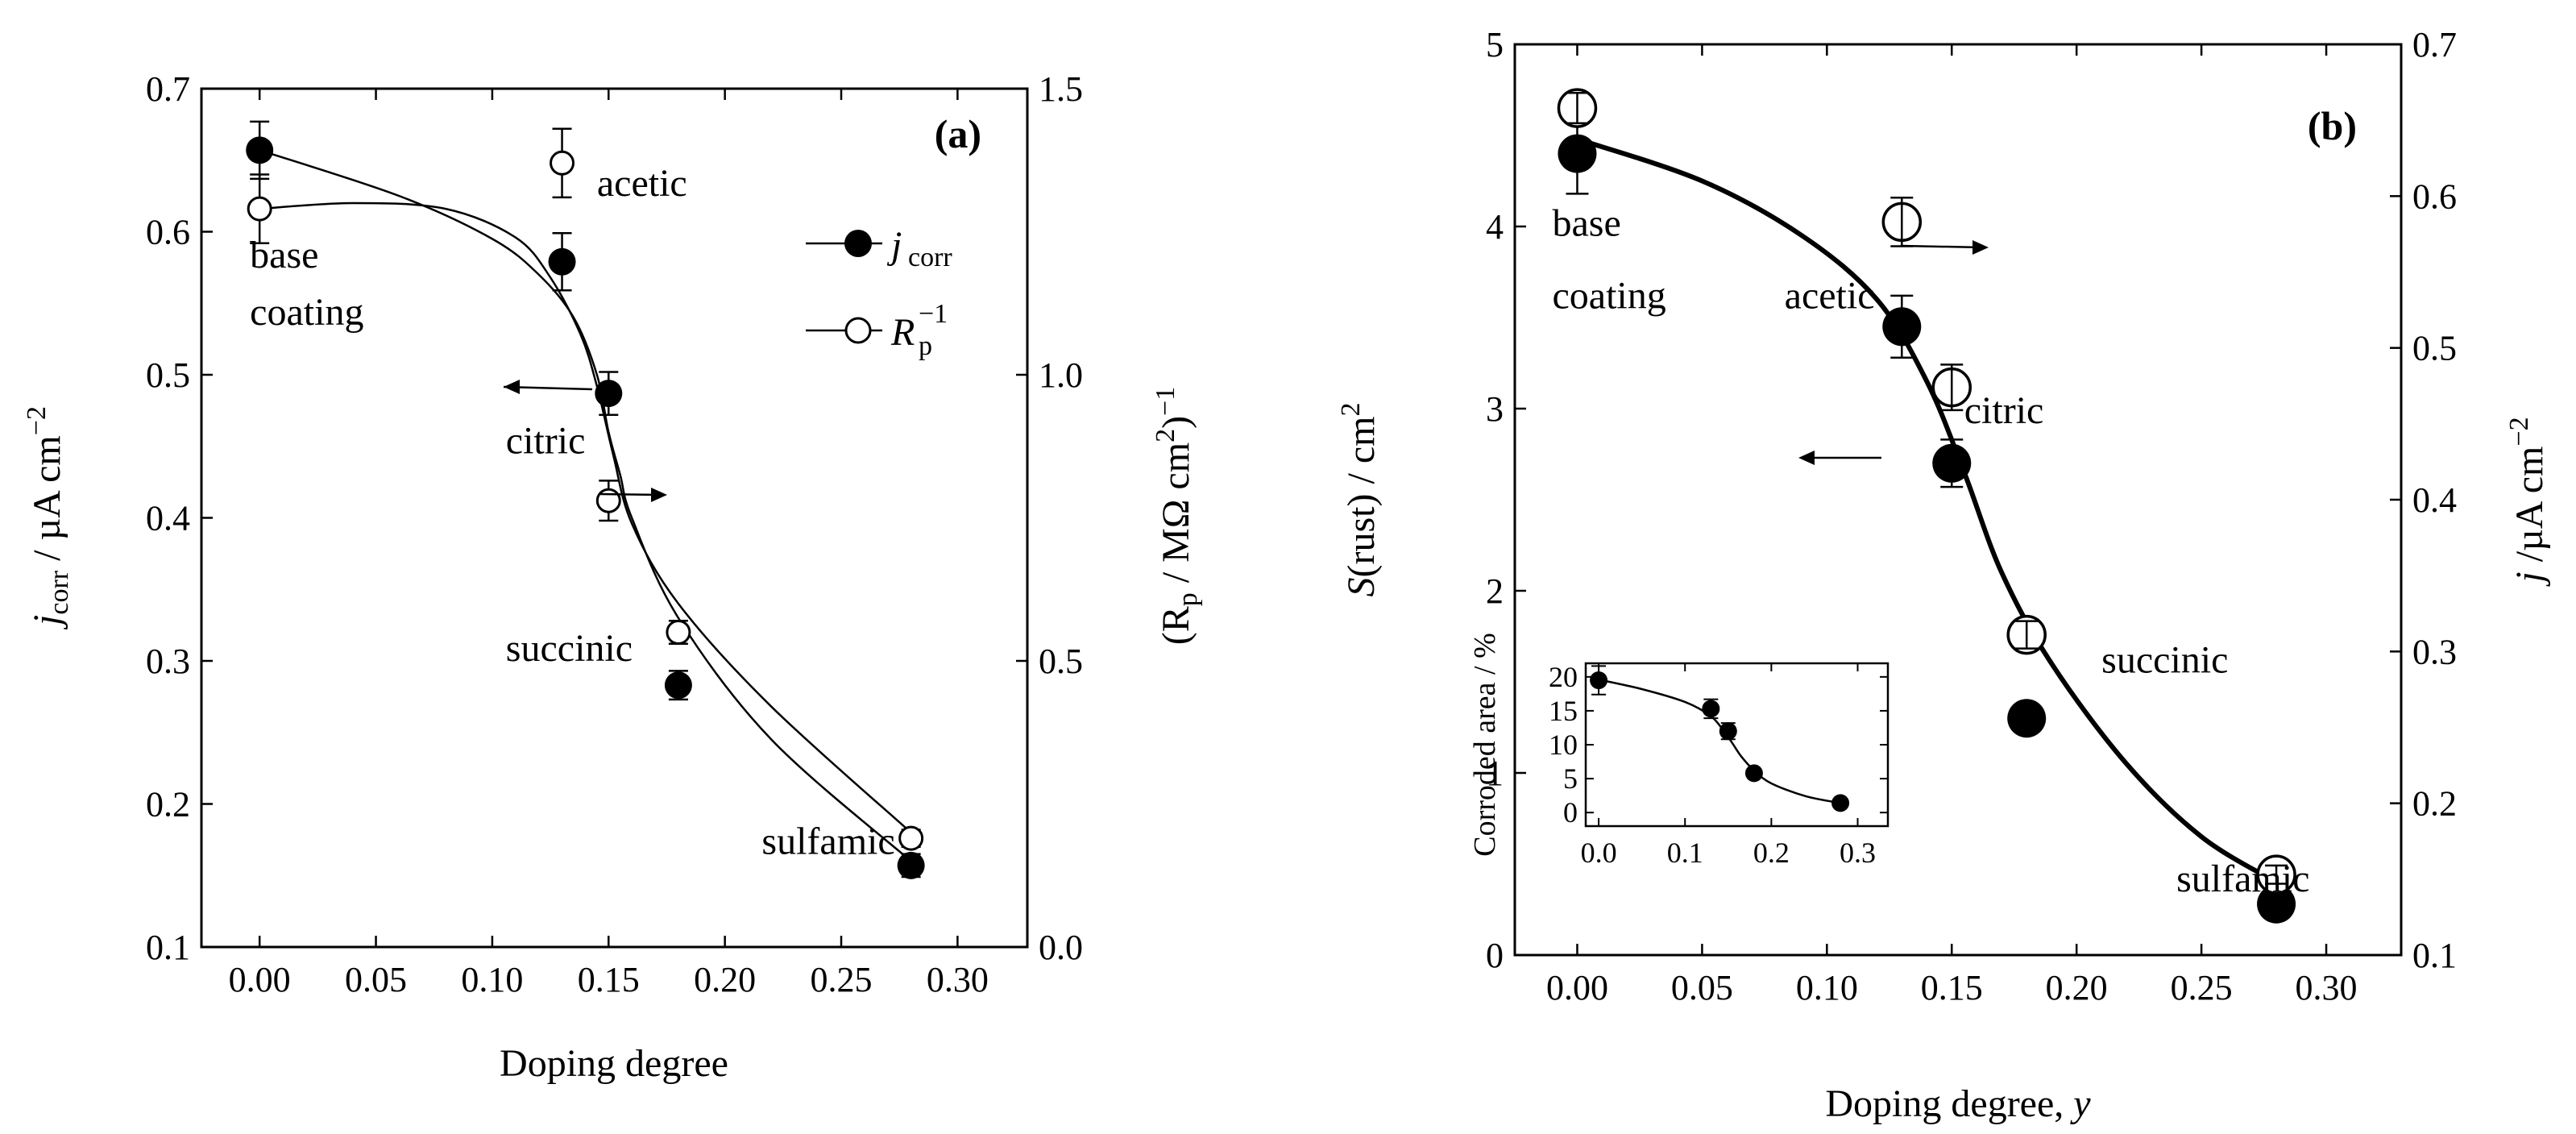 This screenshot has width=2576, height=1134. I want to click on y-tick-label: 3, so click(1495, 409).